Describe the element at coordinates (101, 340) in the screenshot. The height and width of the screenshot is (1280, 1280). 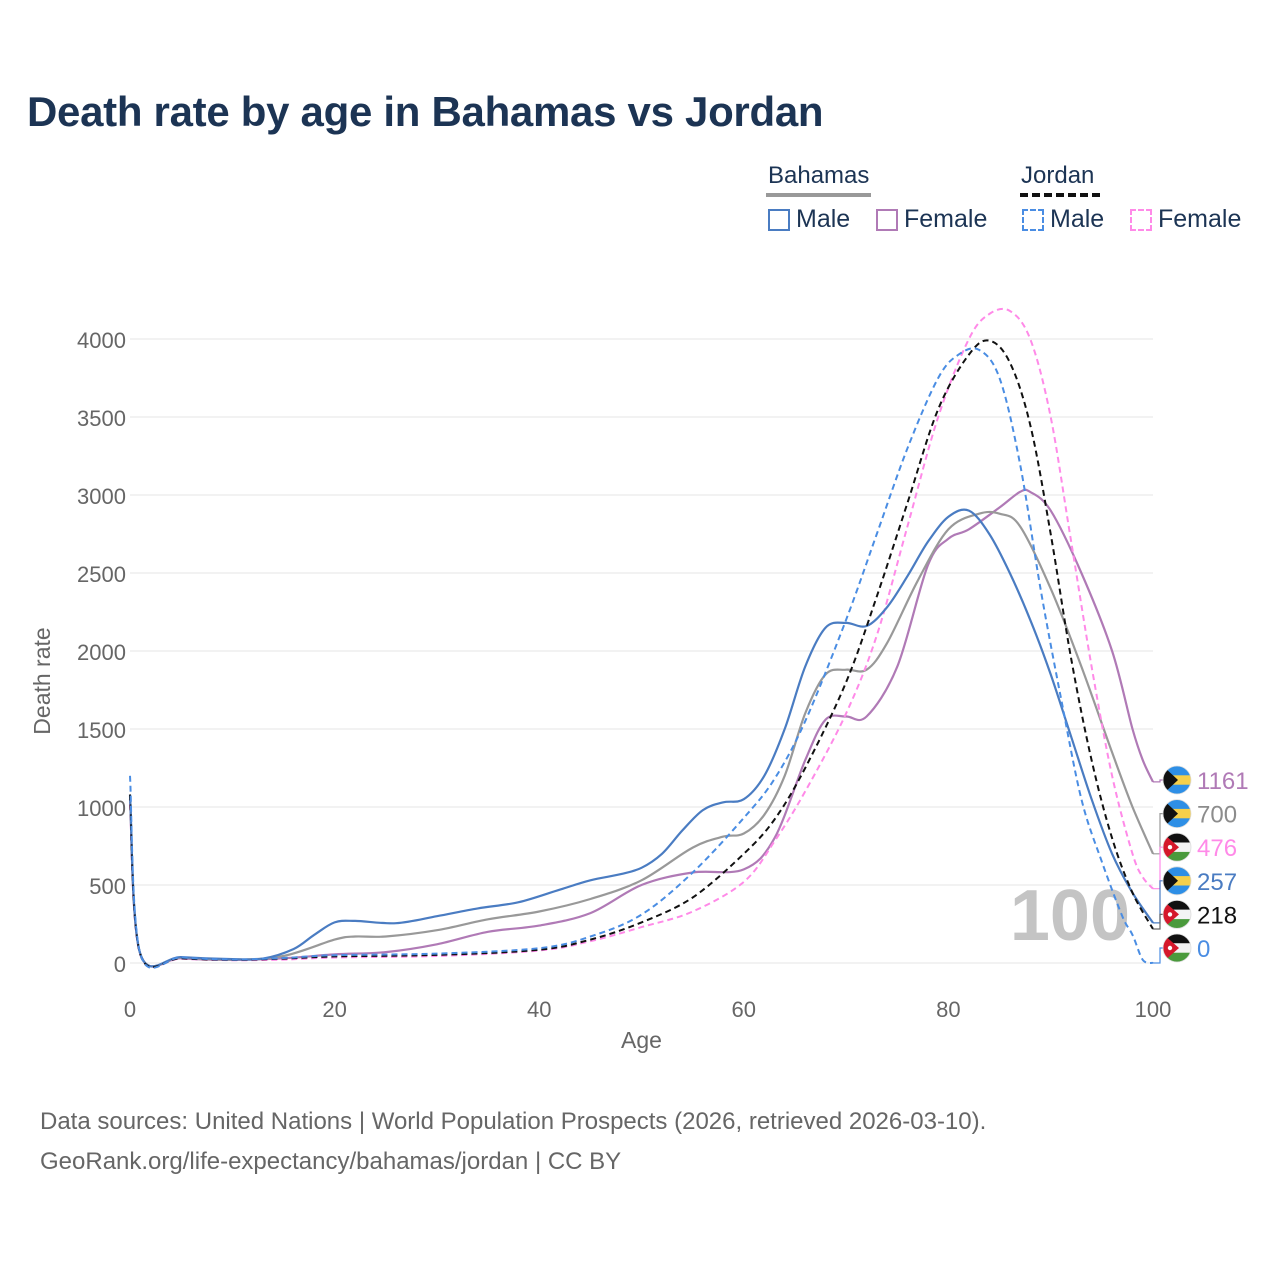
I see `y-tick-label: 4000` at that location.